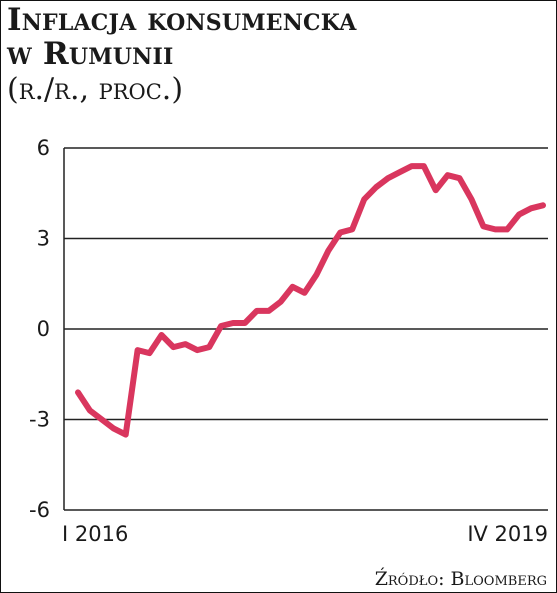 The width and height of the screenshot is (557, 593). Describe the element at coordinates (43, 239) in the screenshot. I see `y-tick-label: 3` at that location.